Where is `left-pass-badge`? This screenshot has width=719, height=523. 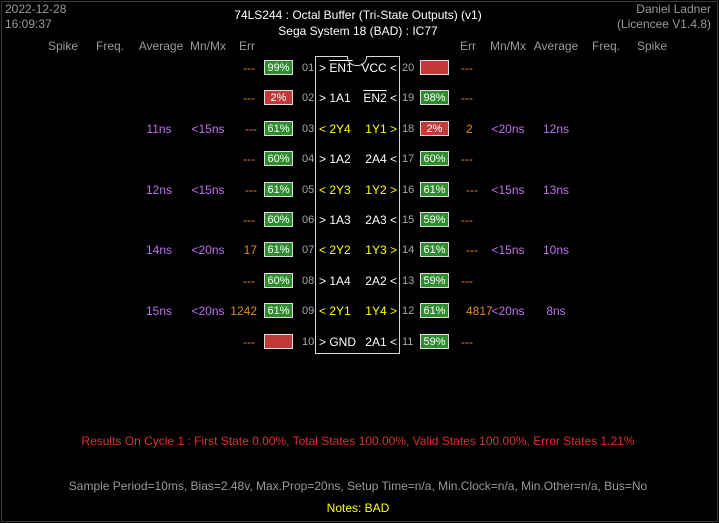
left-pass-badge is located at coordinates (278, 341).